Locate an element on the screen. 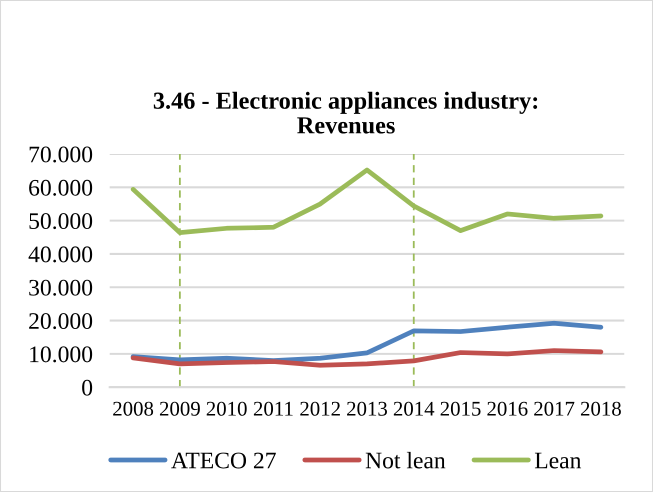 This screenshot has width=653, height=492. y-tick-label: 0 is located at coordinates (87, 388).